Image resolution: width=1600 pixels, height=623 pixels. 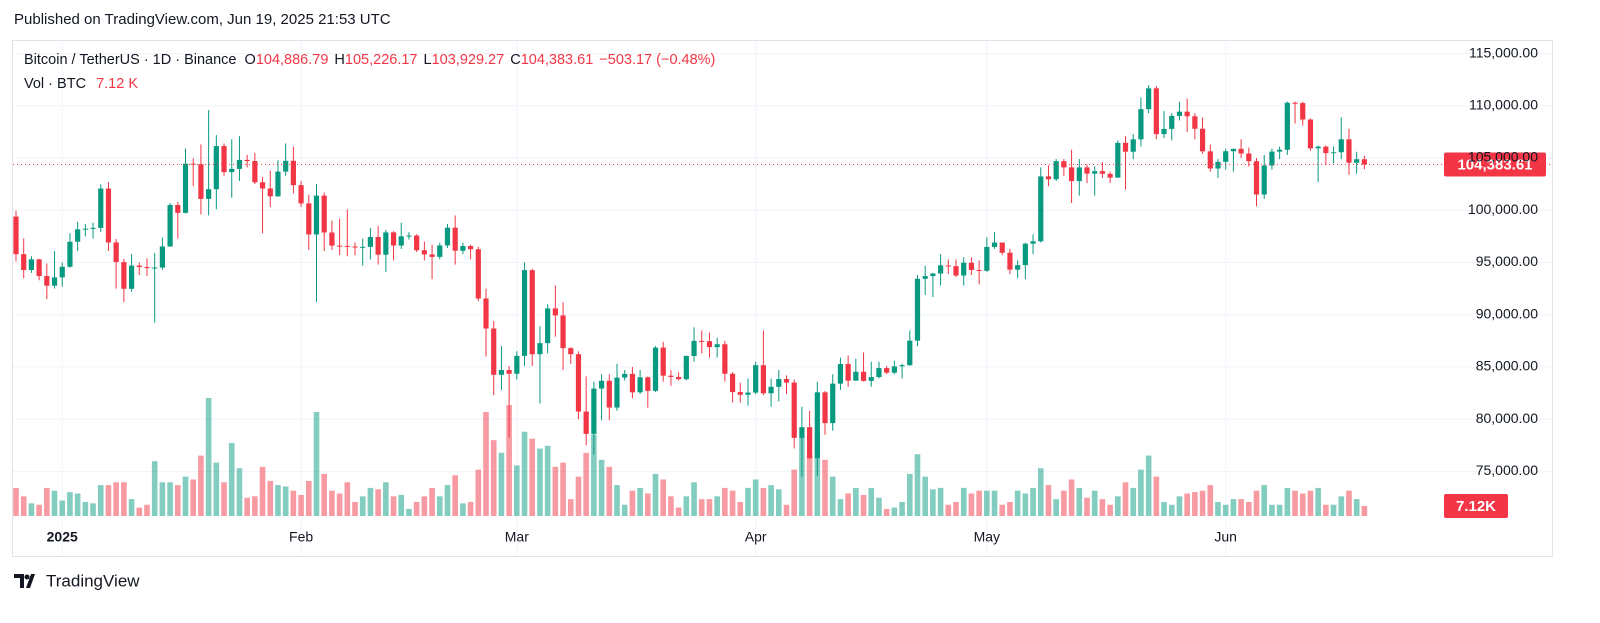 I want to click on legend-value: 105,226.17, so click(x=381, y=60).